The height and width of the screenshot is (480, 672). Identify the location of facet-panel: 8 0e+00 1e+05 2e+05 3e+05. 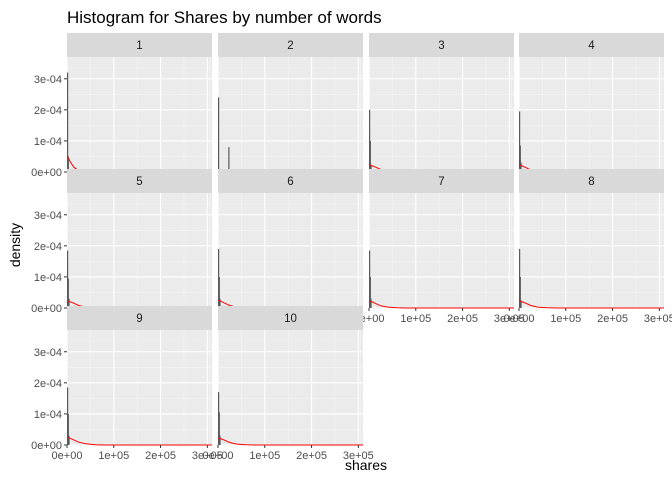
(588, 247).